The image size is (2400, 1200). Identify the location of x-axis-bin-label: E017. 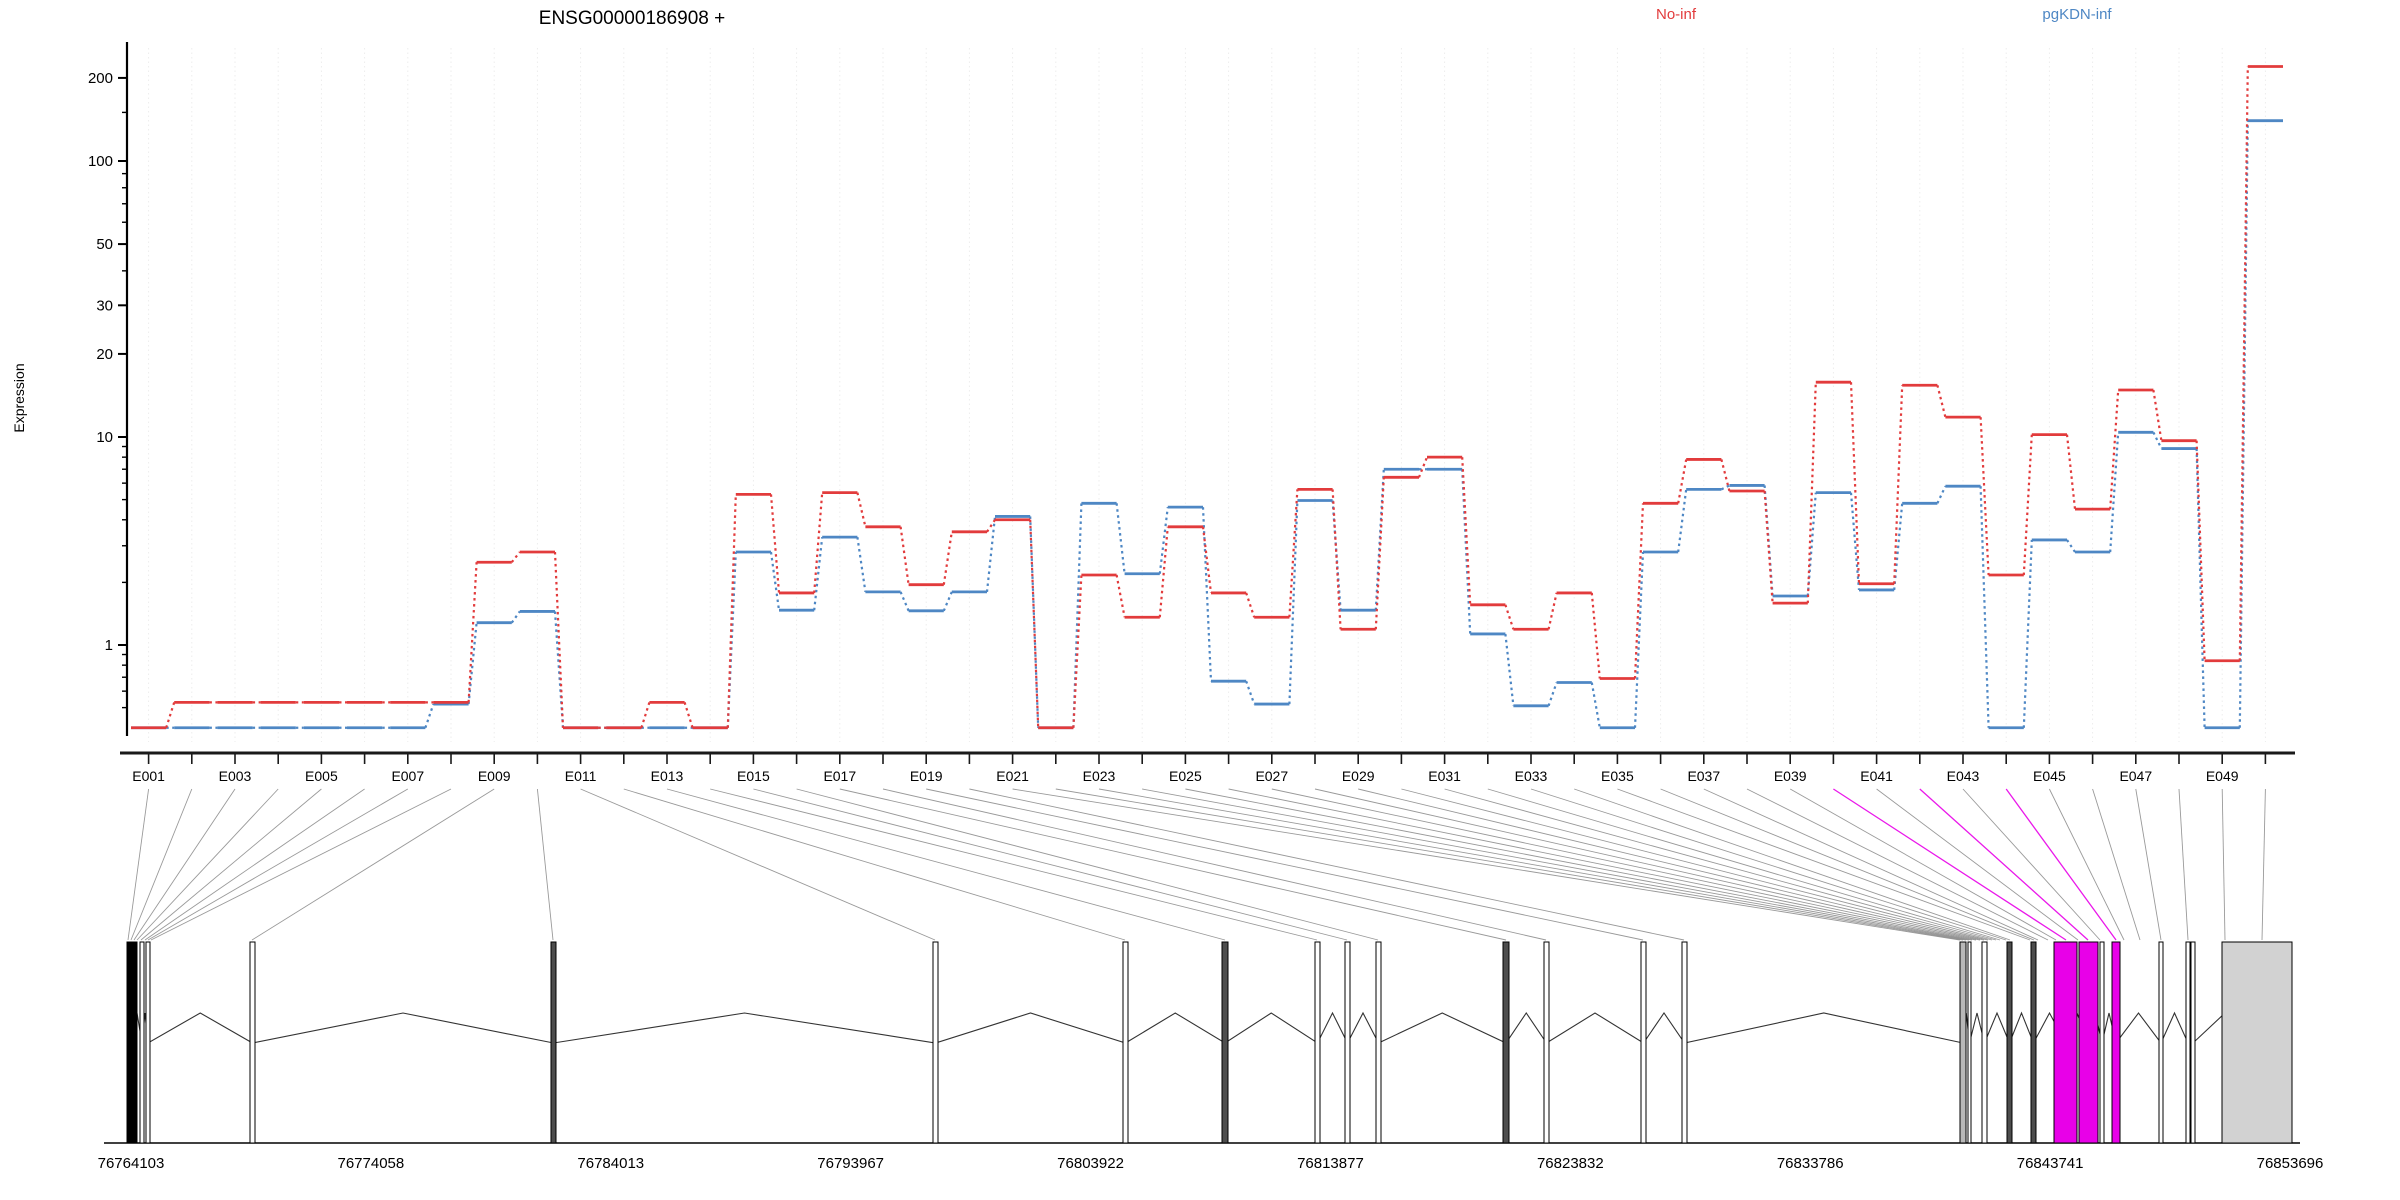
(839, 776).